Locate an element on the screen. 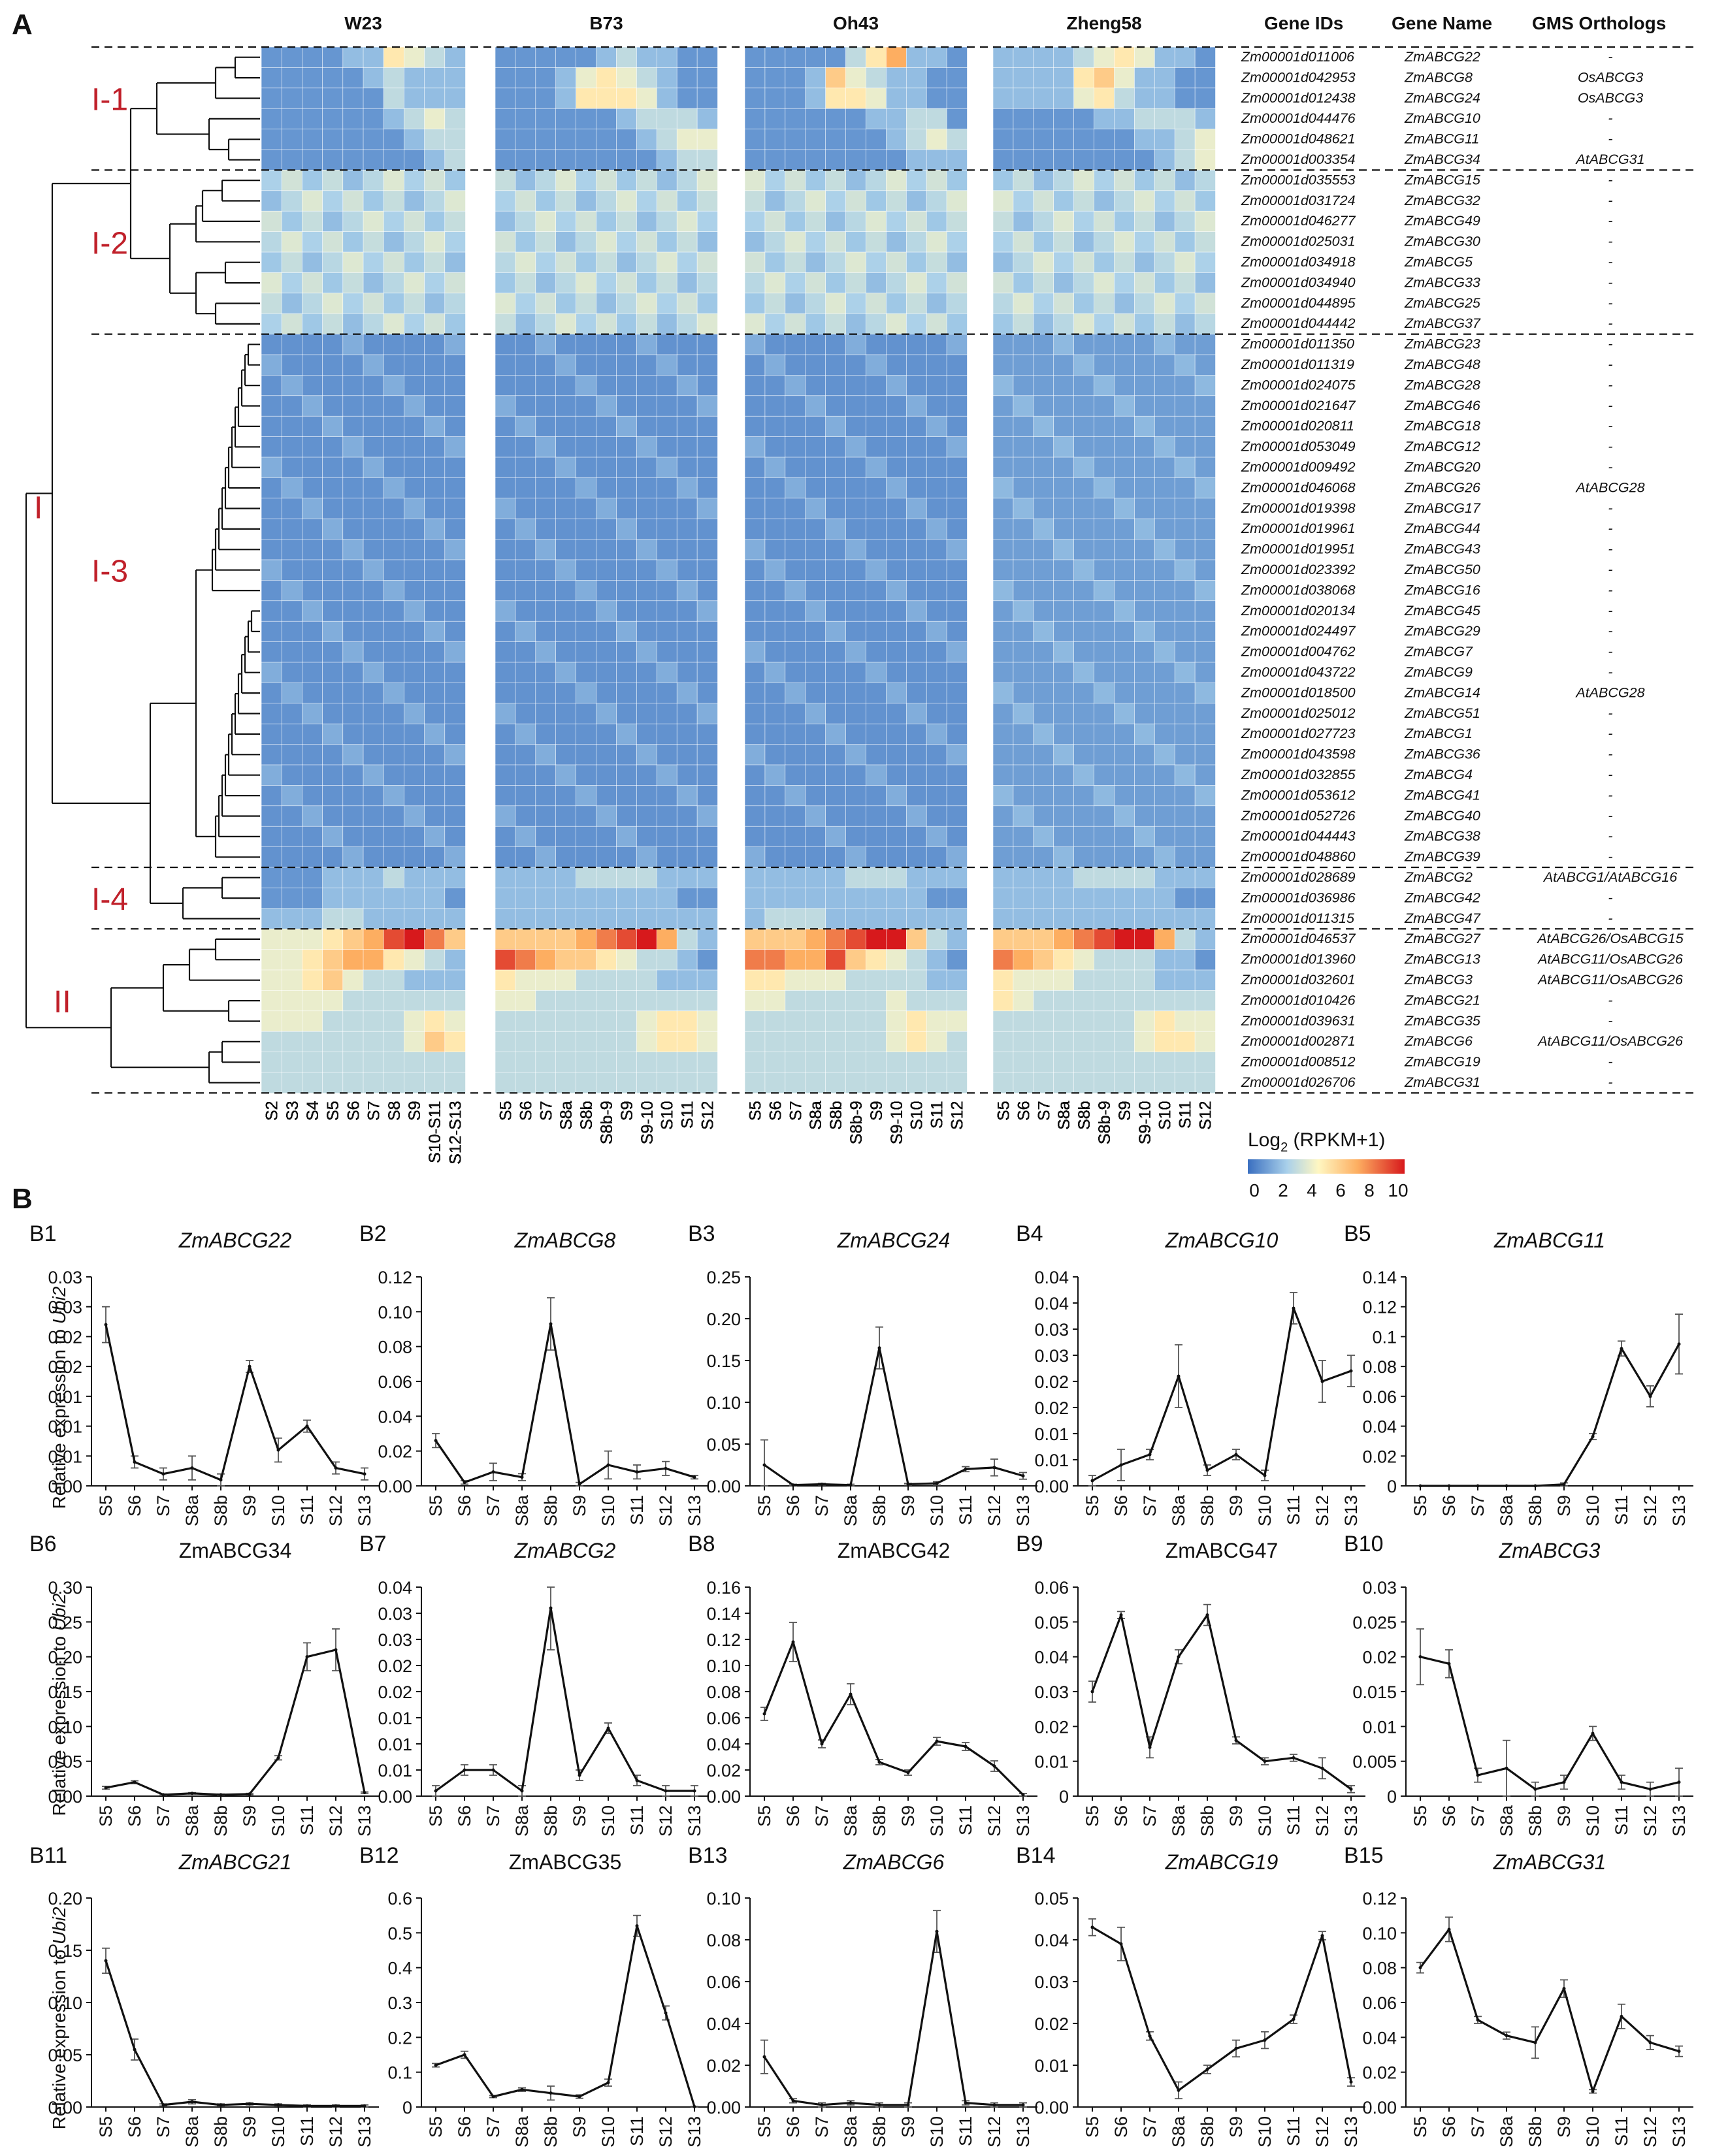 The height and width of the screenshot is (2156, 1728). chart-title: ZmABCG24 is located at coordinates (893, 1240).